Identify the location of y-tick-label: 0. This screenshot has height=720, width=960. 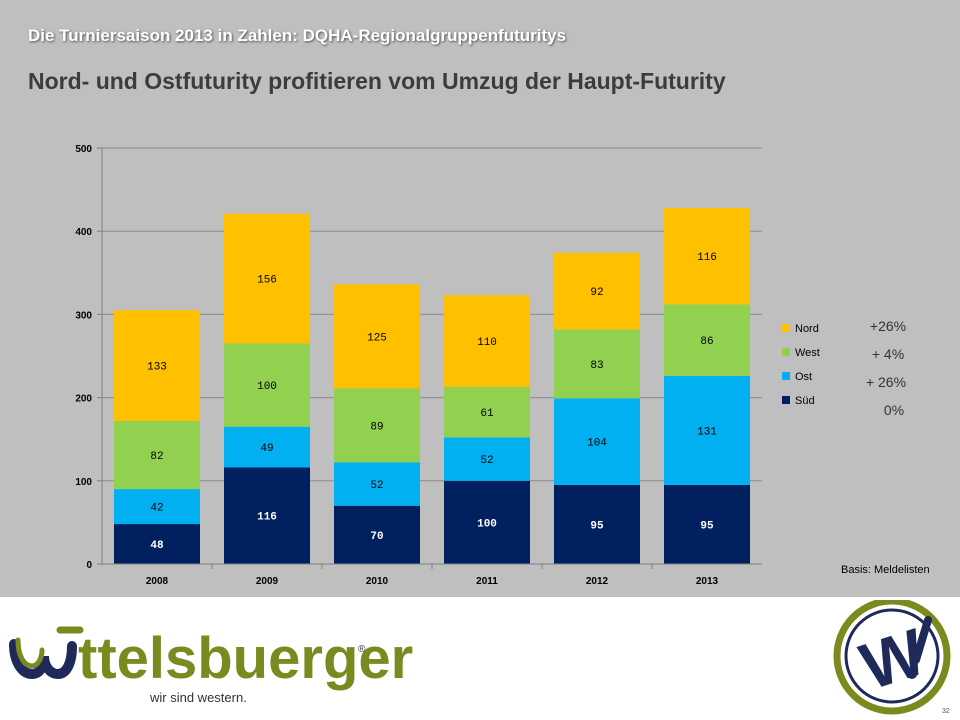
(89, 565).